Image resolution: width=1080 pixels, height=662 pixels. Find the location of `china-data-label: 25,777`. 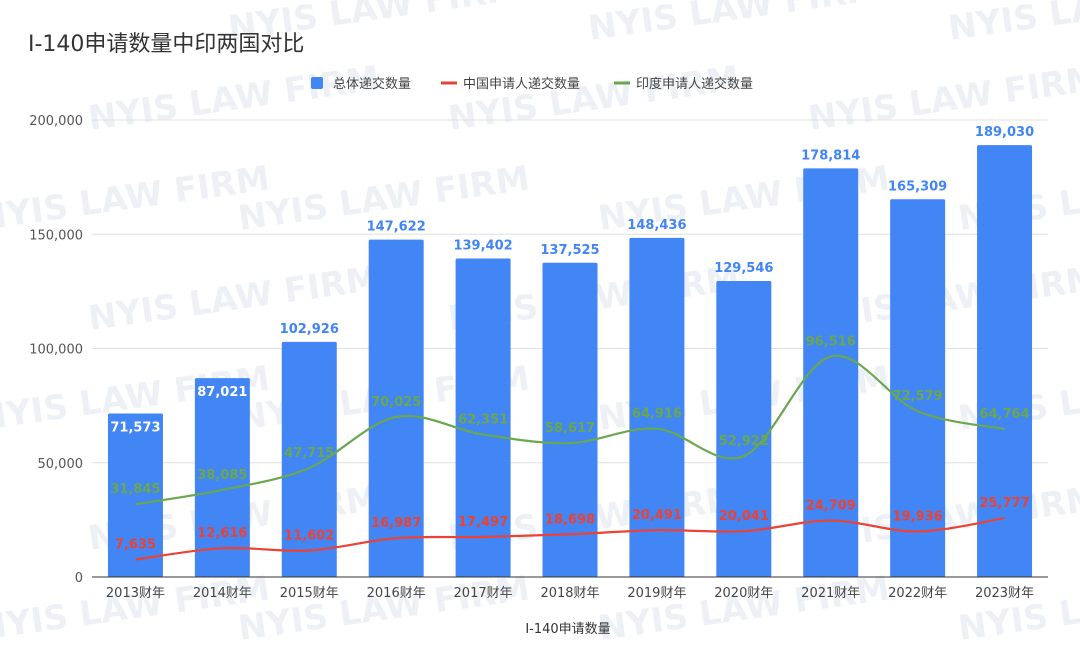

china-data-label: 25,777 is located at coordinates (1004, 503).